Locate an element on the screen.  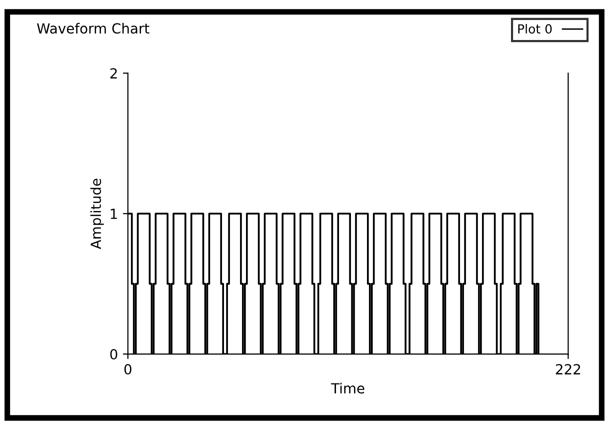
legend-label: Plot 0 is located at coordinates (535, 29).